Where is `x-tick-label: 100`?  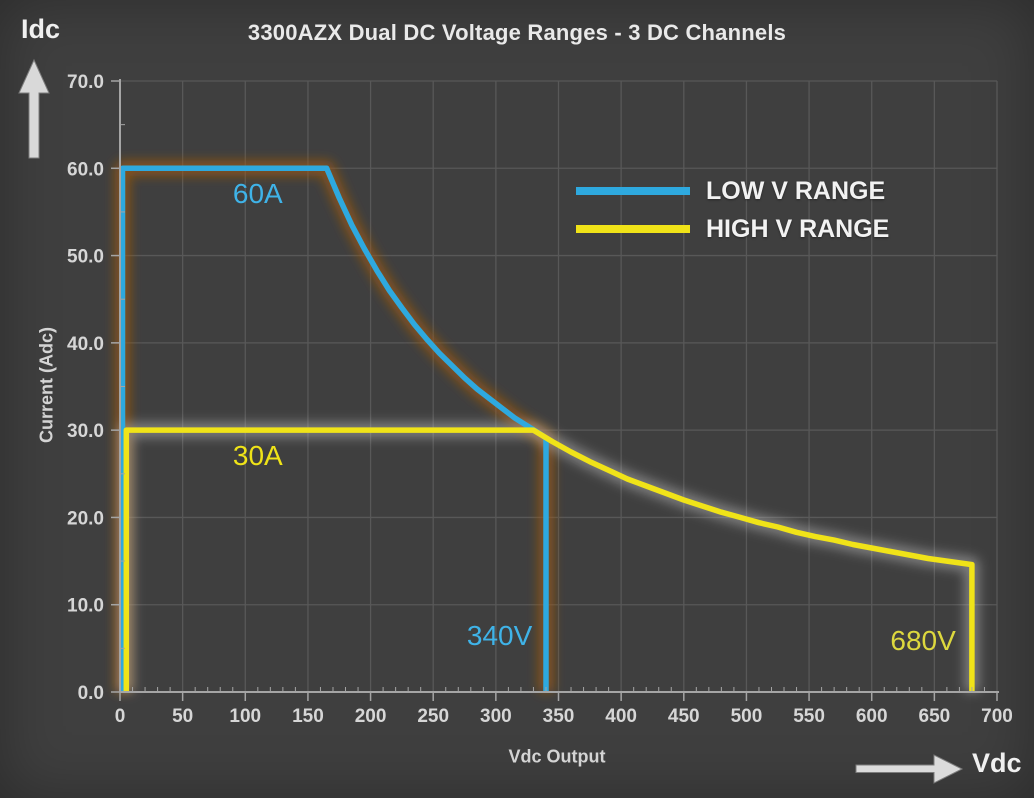
x-tick-label: 100 is located at coordinates (245, 716).